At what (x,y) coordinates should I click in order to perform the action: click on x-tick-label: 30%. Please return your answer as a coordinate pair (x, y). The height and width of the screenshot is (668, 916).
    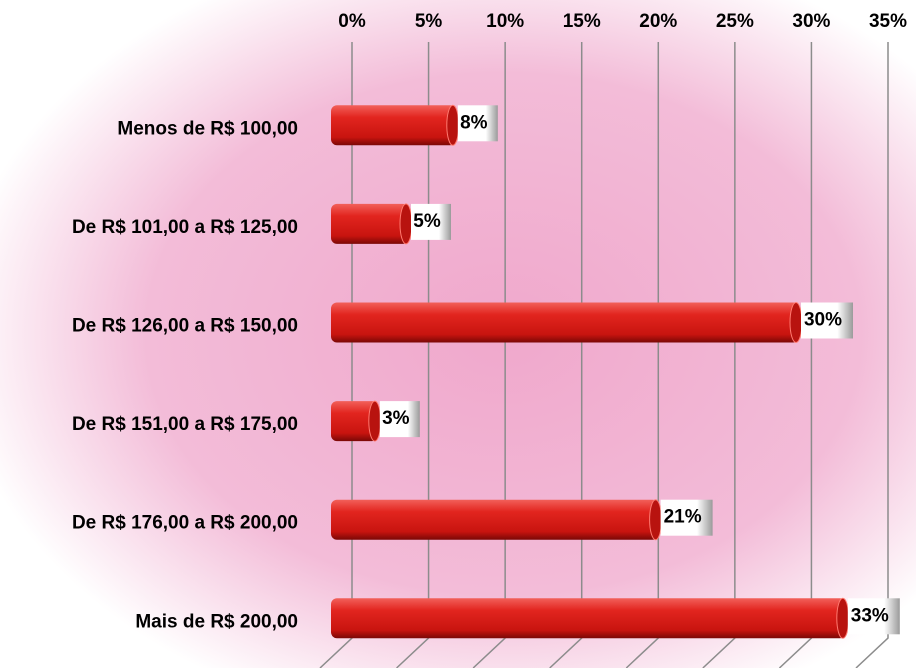
    Looking at the image, I should click on (811, 21).